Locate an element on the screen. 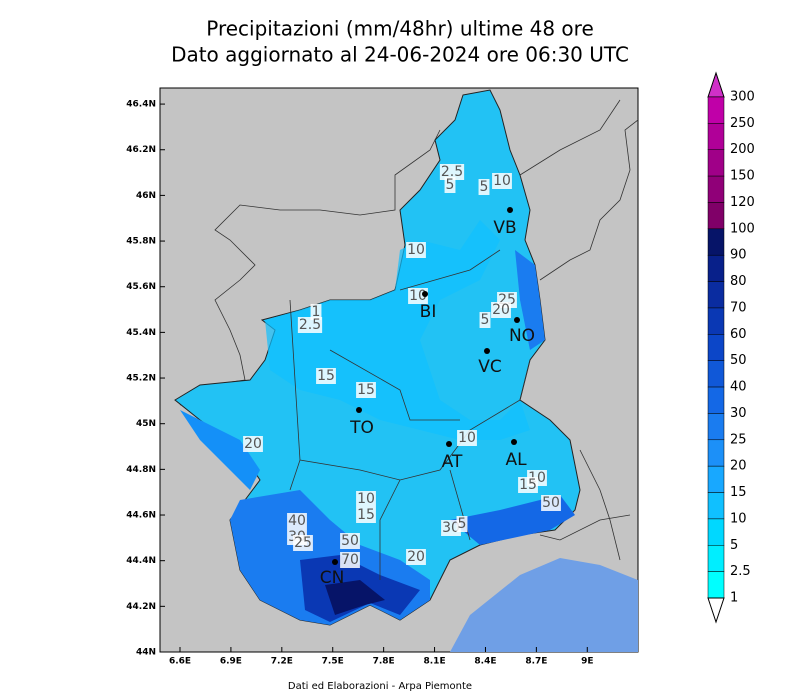 The width and height of the screenshot is (800, 697). lat-tick-label: 46.2N is located at coordinates (141, 150).